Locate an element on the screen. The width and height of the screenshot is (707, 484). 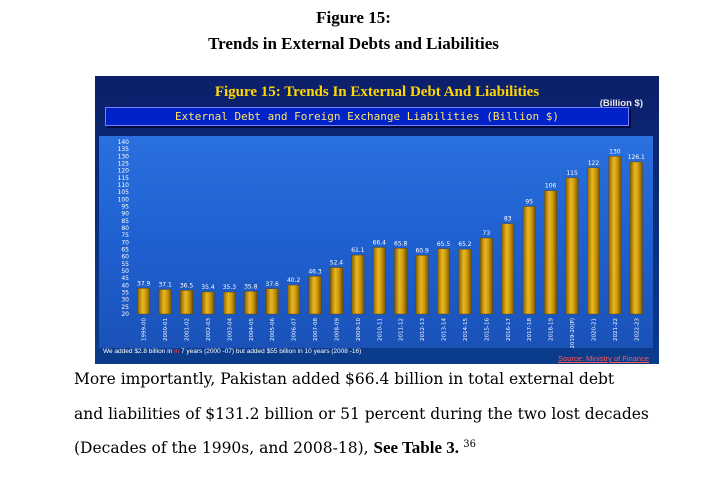
x-tick-label: 2015-16 is located at coordinates (487, 329).